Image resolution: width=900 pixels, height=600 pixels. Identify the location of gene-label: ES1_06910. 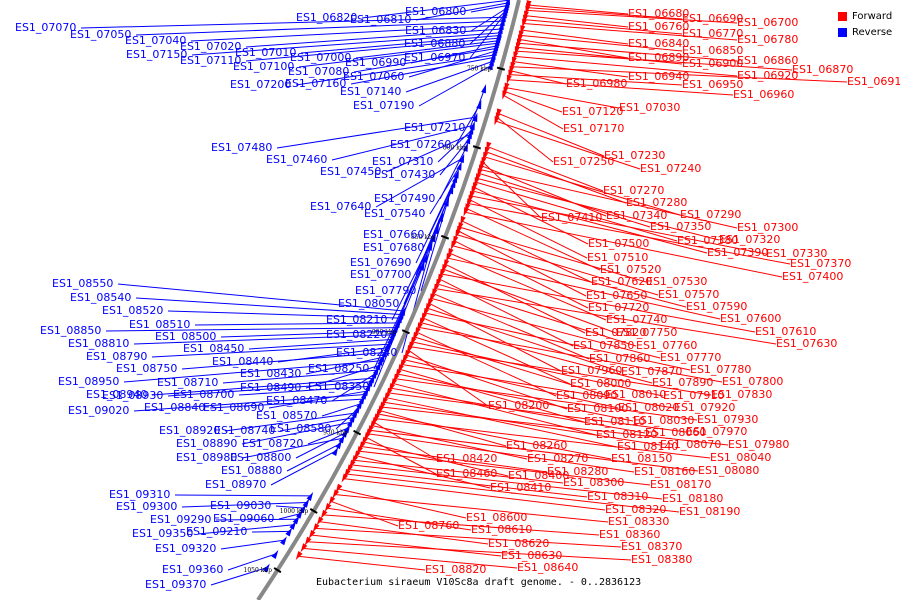
(873, 81).